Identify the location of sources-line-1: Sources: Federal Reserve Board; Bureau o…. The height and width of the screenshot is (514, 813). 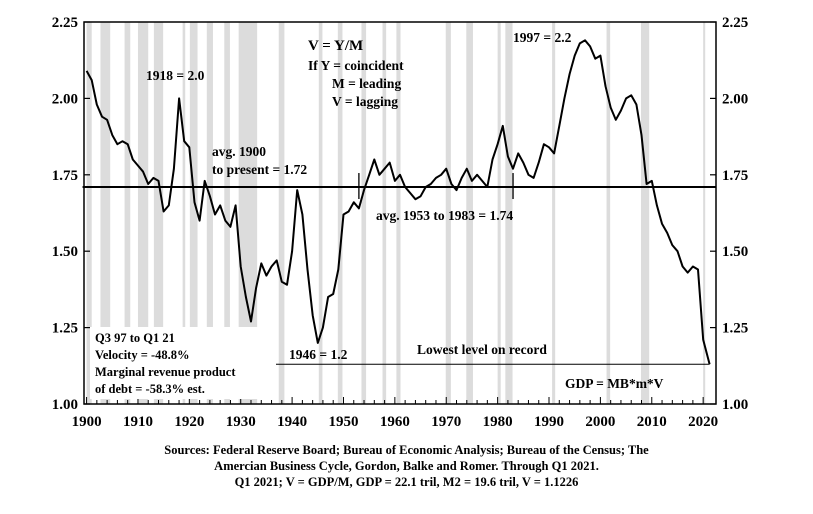
(406, 450).